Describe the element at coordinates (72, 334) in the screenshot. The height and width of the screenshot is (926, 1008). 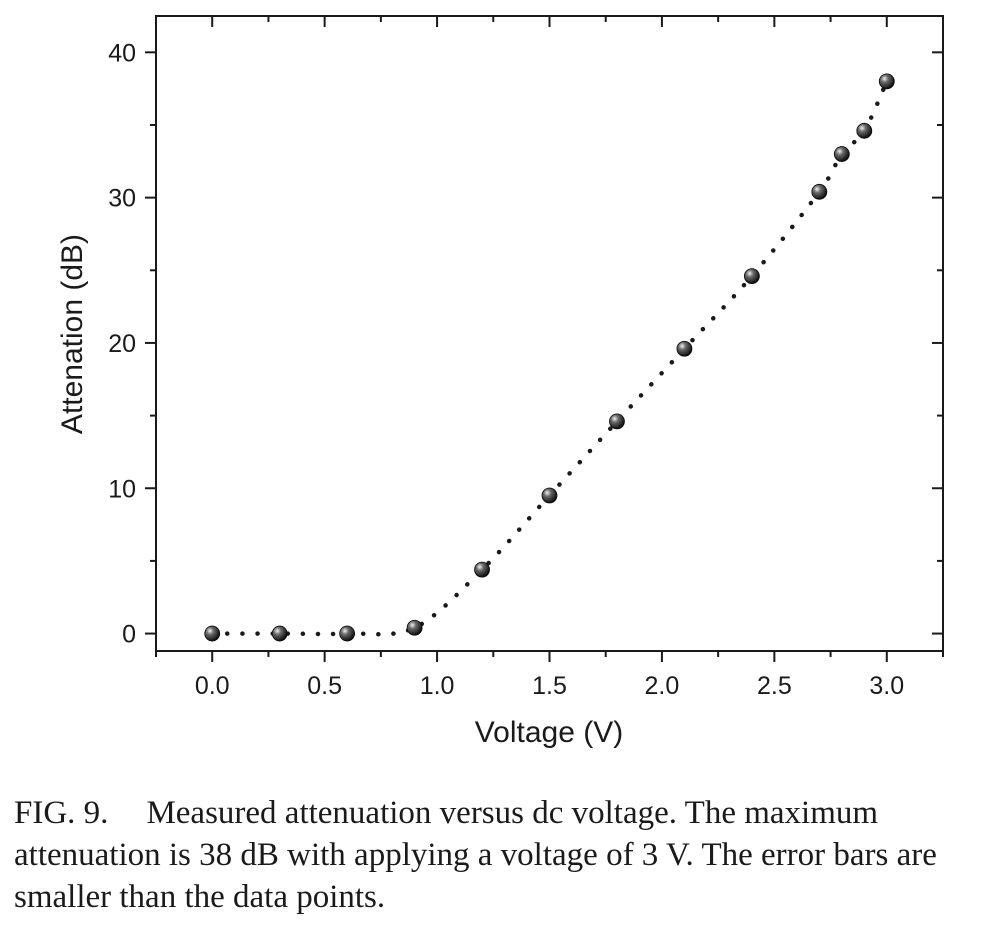
I see `y-axis-label: Attenation (dB)` at that location.